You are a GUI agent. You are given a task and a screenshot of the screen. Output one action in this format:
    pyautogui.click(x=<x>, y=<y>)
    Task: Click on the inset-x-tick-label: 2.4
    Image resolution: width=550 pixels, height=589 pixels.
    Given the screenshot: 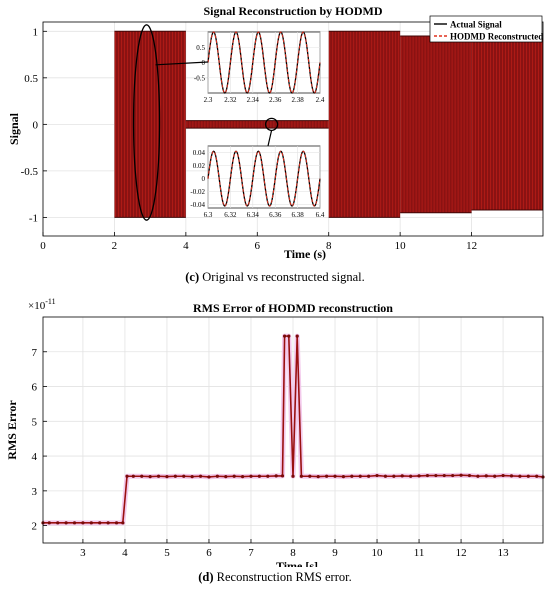 What is the action you would take?
    pyautogui.click(x=320, y=100)
    